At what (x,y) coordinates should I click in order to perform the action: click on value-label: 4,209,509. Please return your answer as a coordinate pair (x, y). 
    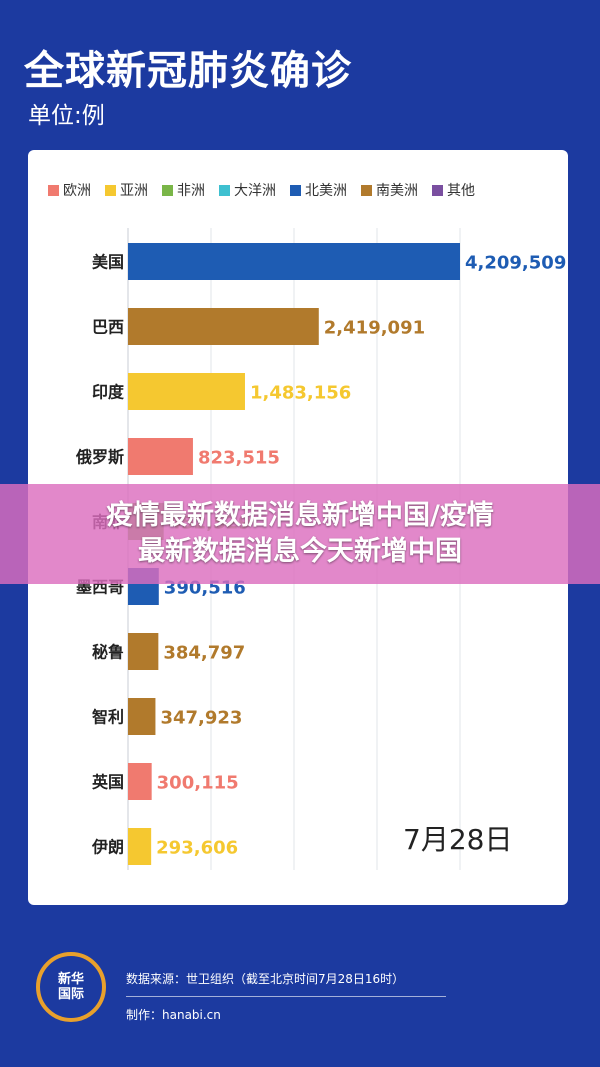
    Looking at the image, I should click on (515, 263).